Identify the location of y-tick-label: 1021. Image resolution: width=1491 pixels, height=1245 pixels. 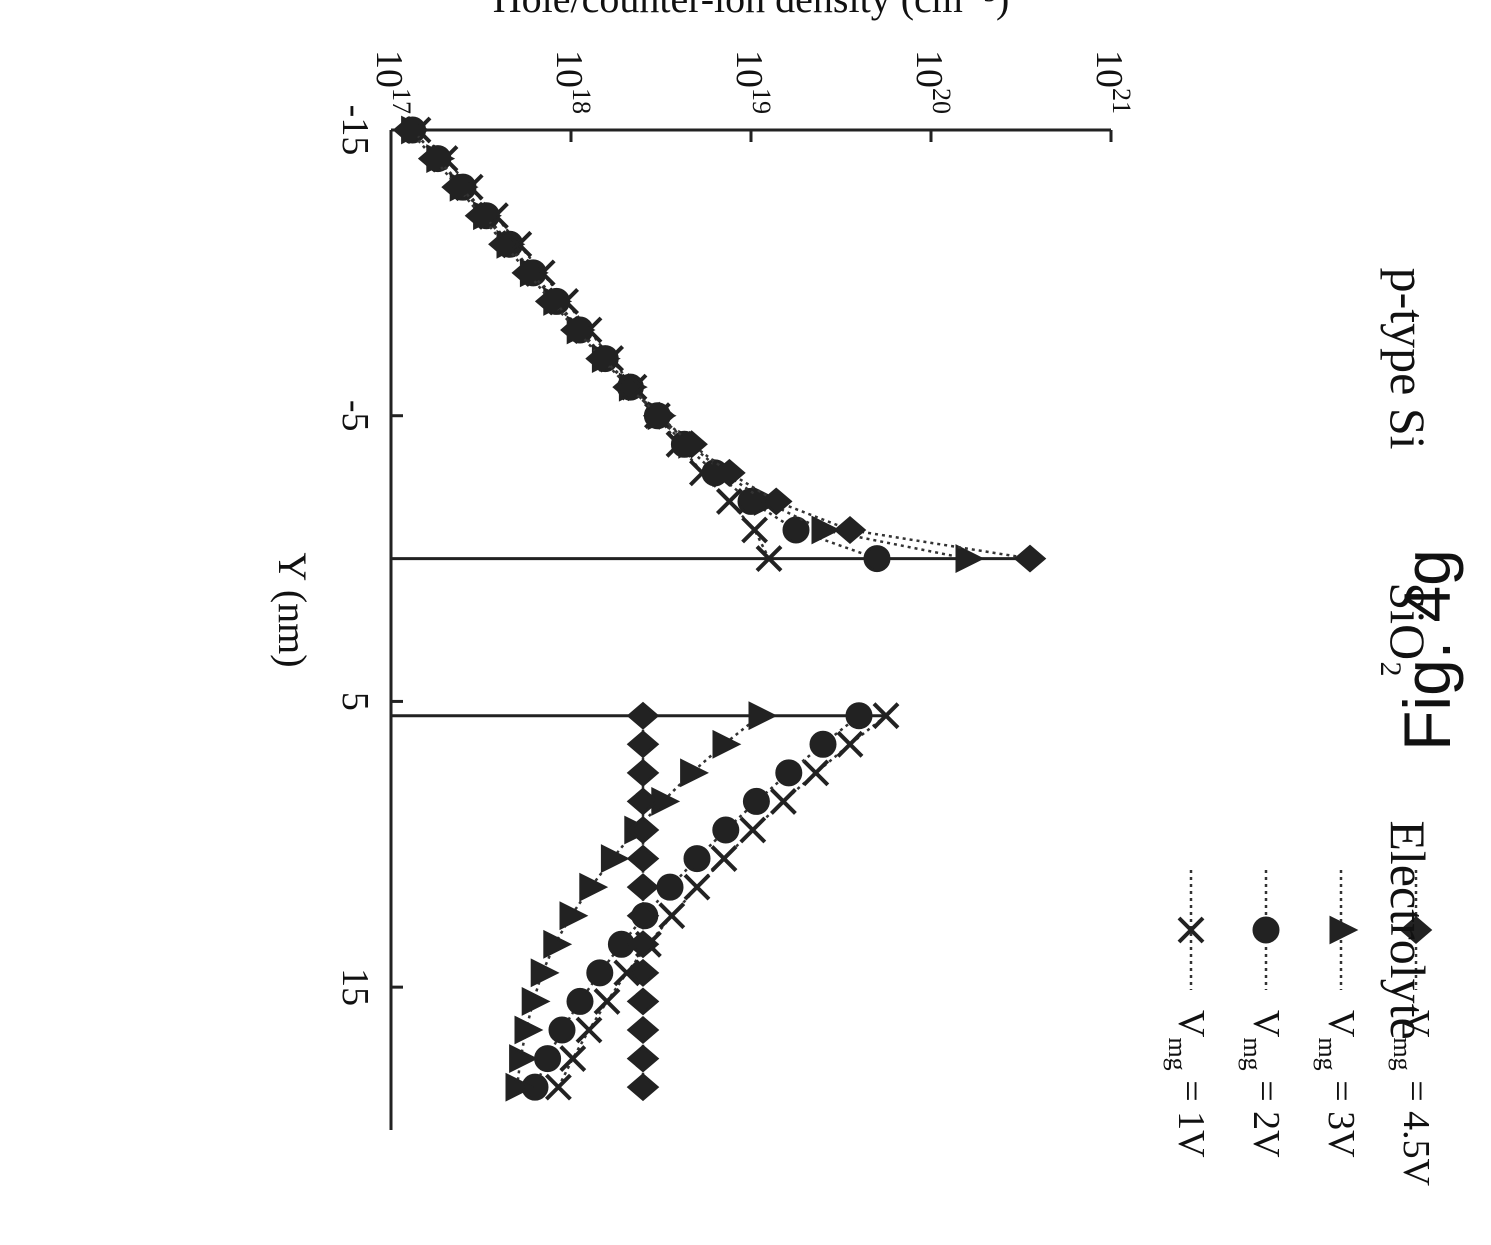
(1112, 82).